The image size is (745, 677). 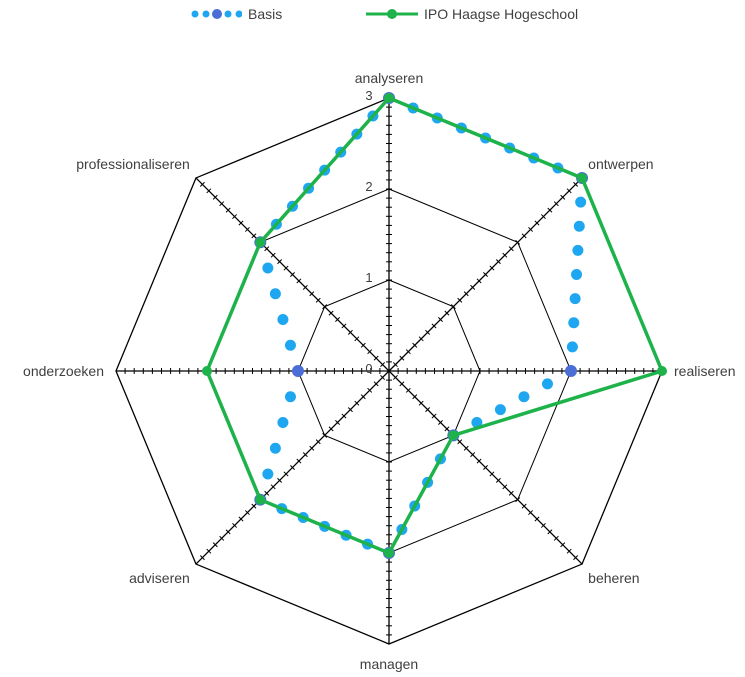 I want to click on basis-point-realiseren, so click(x=571, y=371).